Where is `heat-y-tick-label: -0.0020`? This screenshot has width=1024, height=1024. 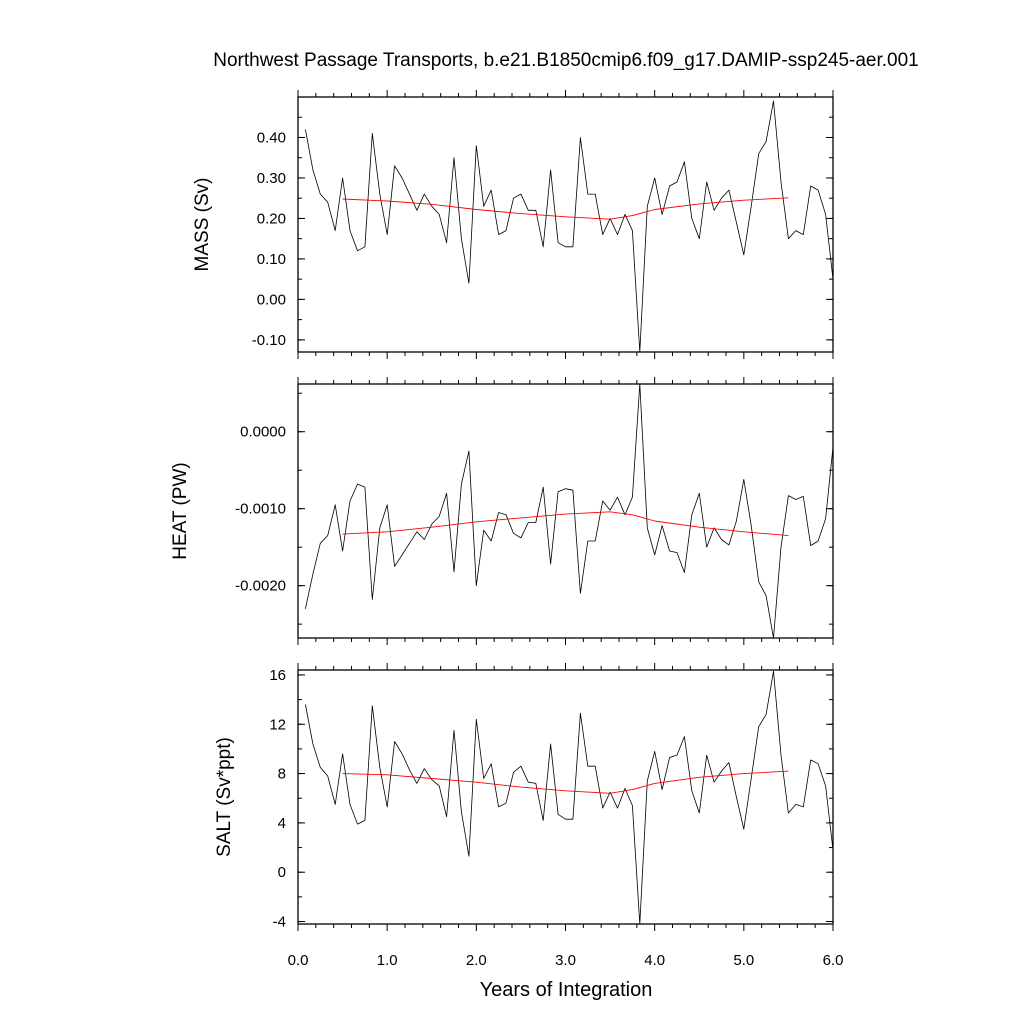 heat-y-tick-label: -0.0020 is located at coordinates (260, 586).